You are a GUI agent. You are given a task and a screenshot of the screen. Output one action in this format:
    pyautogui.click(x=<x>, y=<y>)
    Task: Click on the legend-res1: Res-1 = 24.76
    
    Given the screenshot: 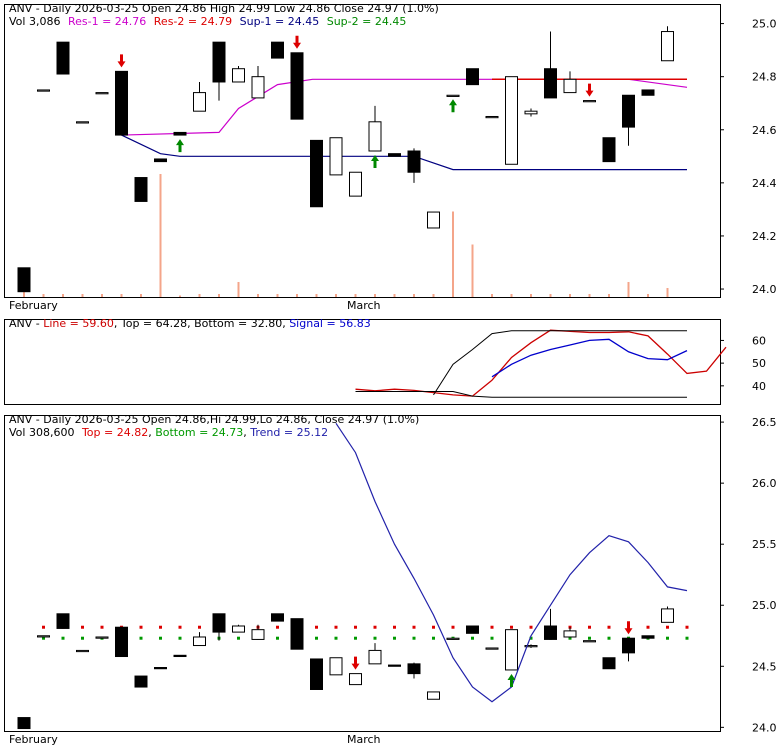 What is the action you would take?
    pyautogui.click(x=107, y=21)
    